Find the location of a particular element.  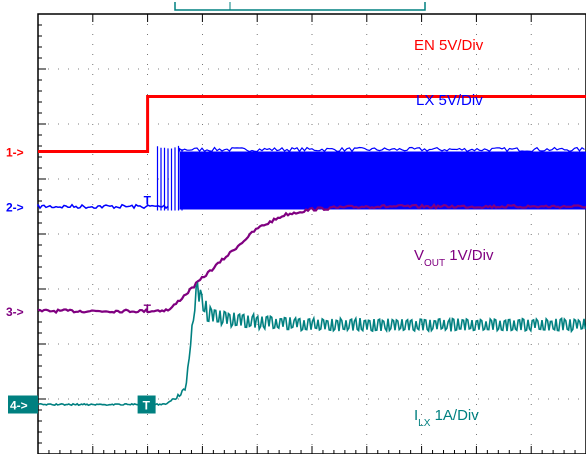

trigger-marker-vout: T is located at coordinates (148, 309).